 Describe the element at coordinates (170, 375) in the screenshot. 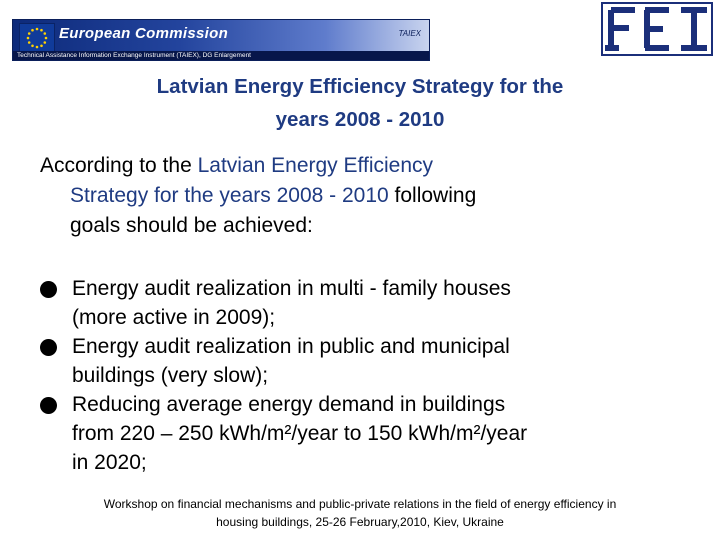

I see `bullet-2-line-2: buildings (very slow);` at that location.